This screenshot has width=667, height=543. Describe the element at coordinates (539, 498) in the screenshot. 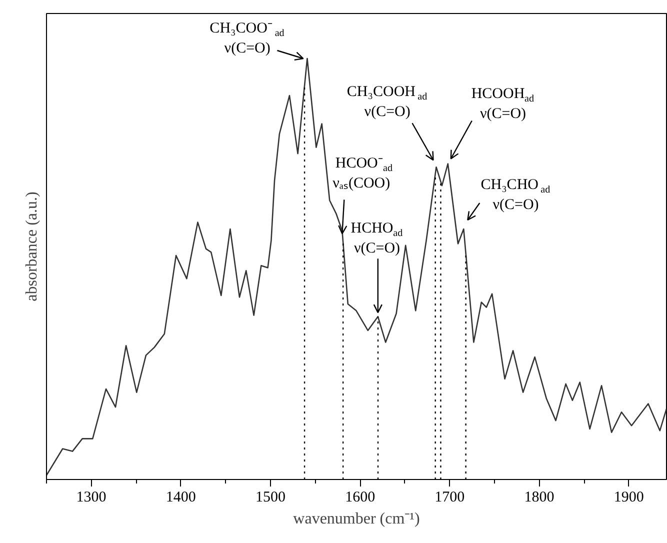

I see `x-tick-label: 1800` at that location.